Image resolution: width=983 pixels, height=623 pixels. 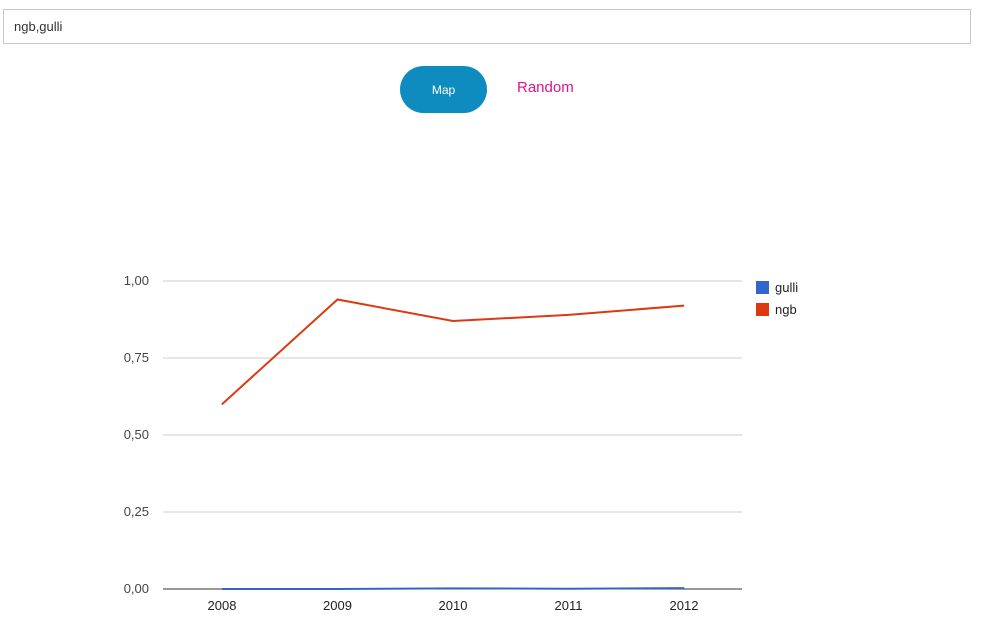 What do you see at coordinates (786, 309) in the screenshot?
I see `legend-label-ngb: ngb` at bounding box center [786, 309].